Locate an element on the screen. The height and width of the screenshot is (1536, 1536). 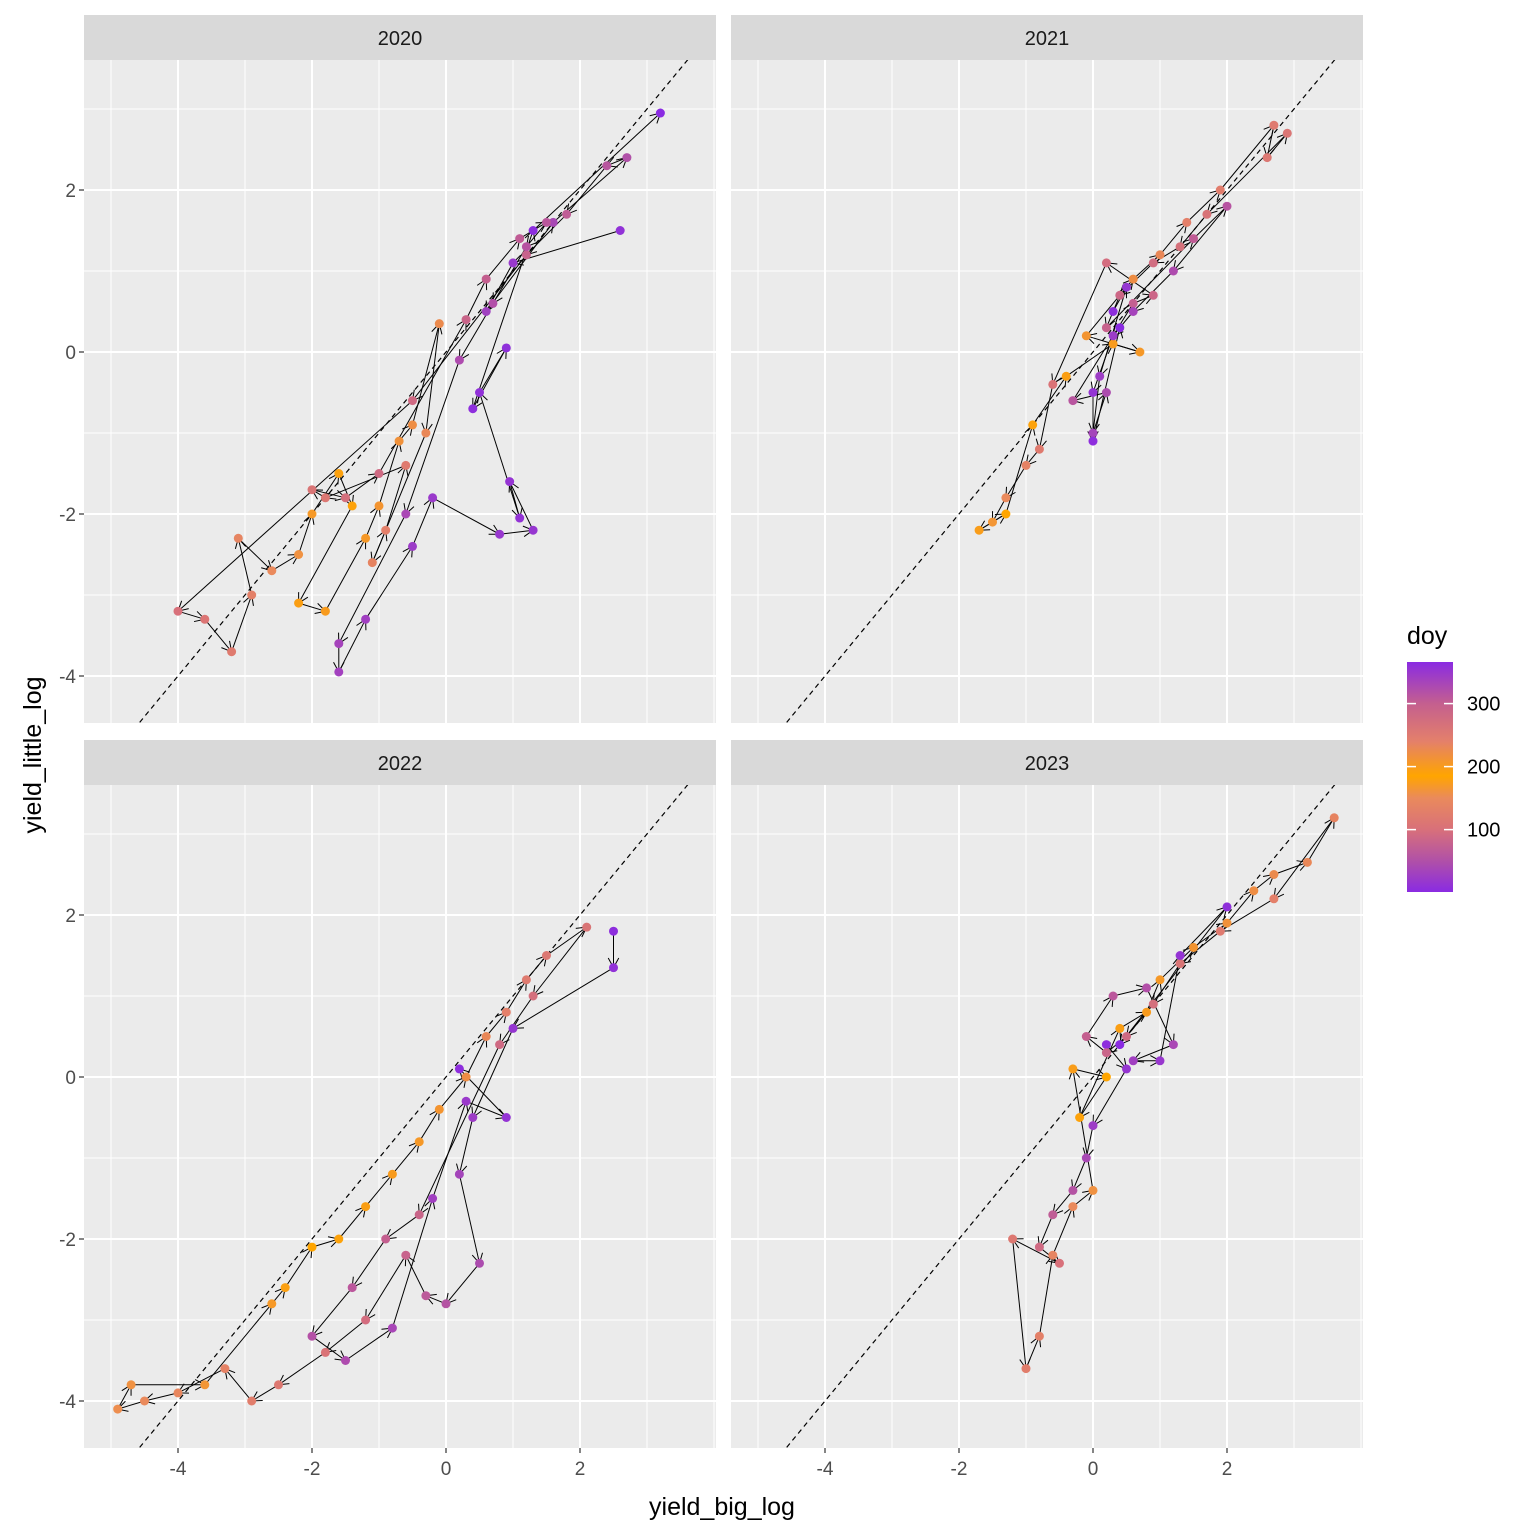
facet-strip-label: 2023 is located at coordinates (1047, 764).